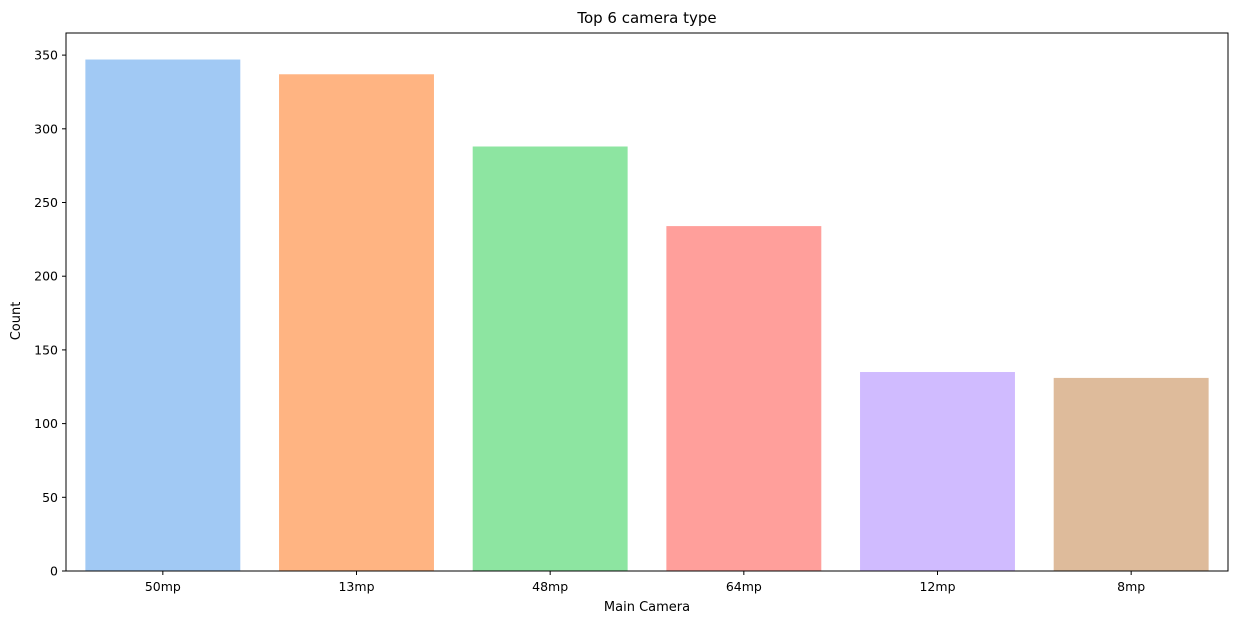 The image size is (1238, 624). I want to click on y-tick-label: 50, so click(50, 497).